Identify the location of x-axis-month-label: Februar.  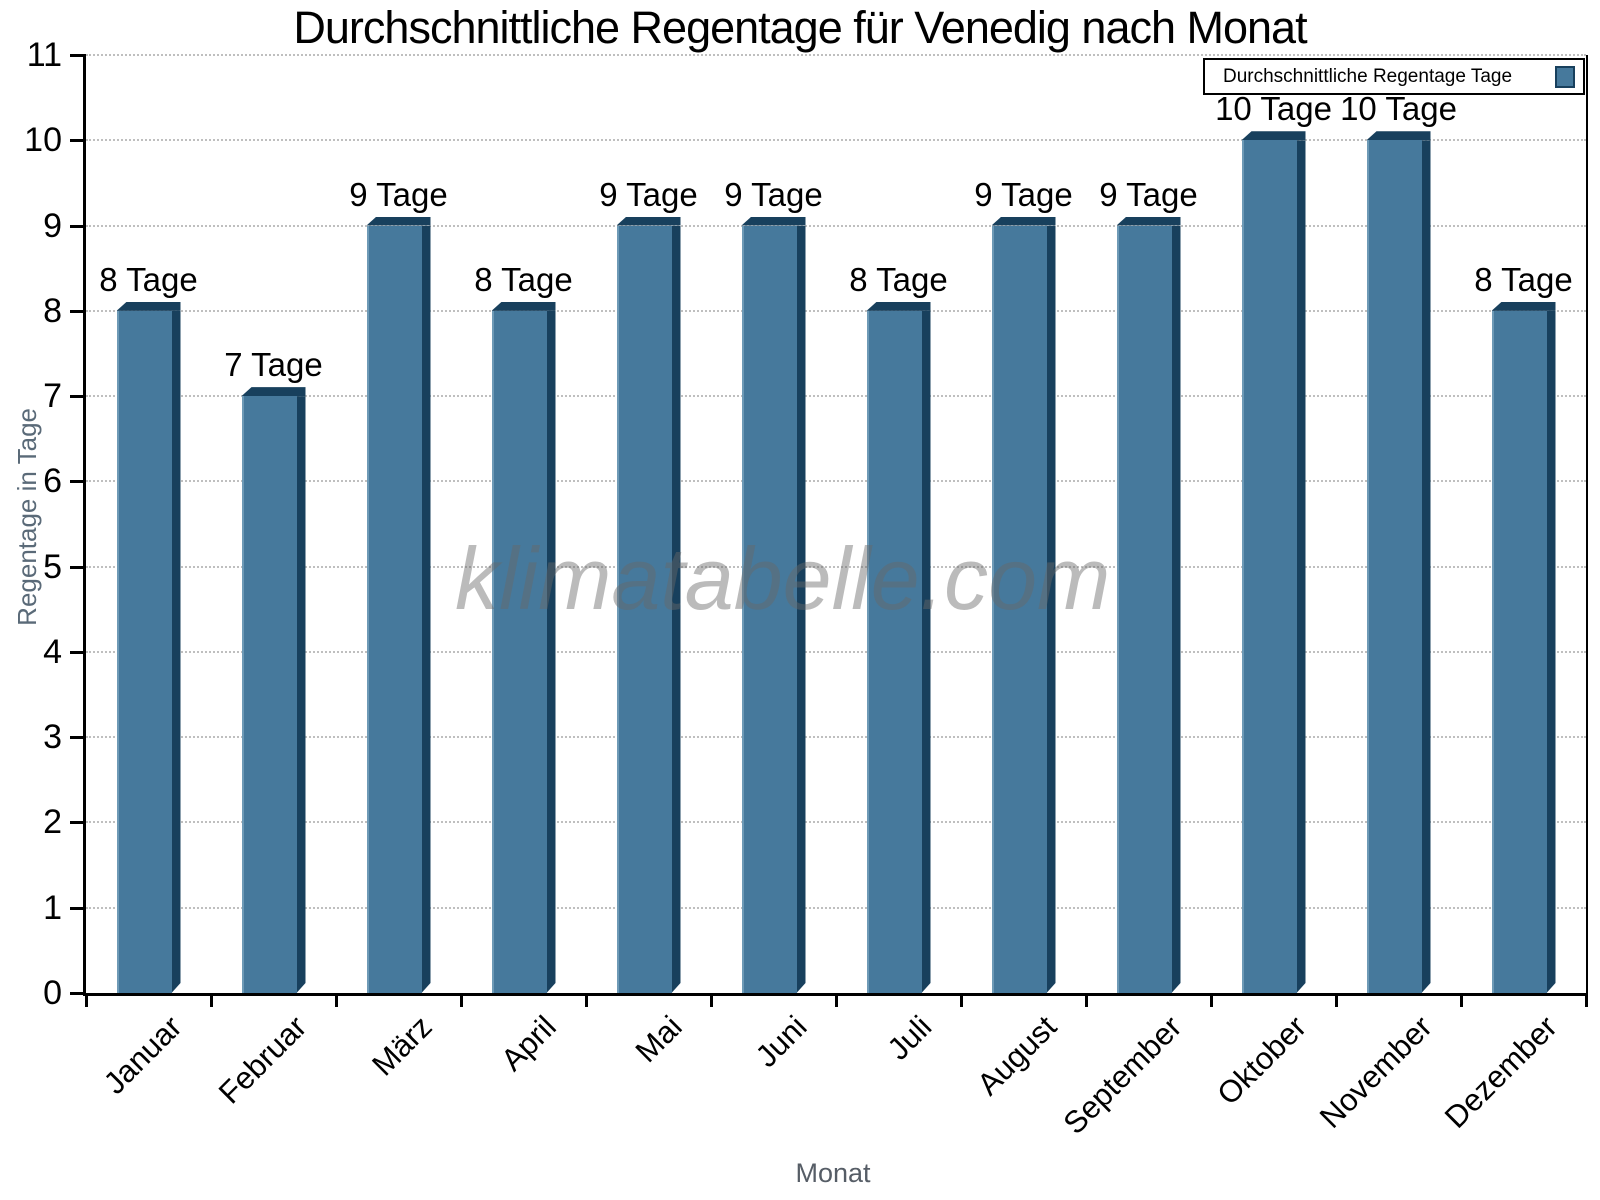
(262, 1060).